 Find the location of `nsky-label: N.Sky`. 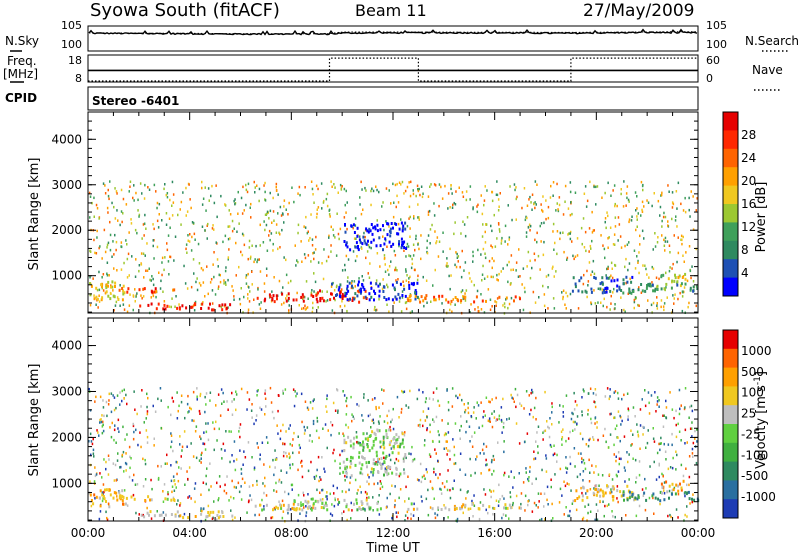

nsky-label: N.Sky is located at coordinates (22, 41).